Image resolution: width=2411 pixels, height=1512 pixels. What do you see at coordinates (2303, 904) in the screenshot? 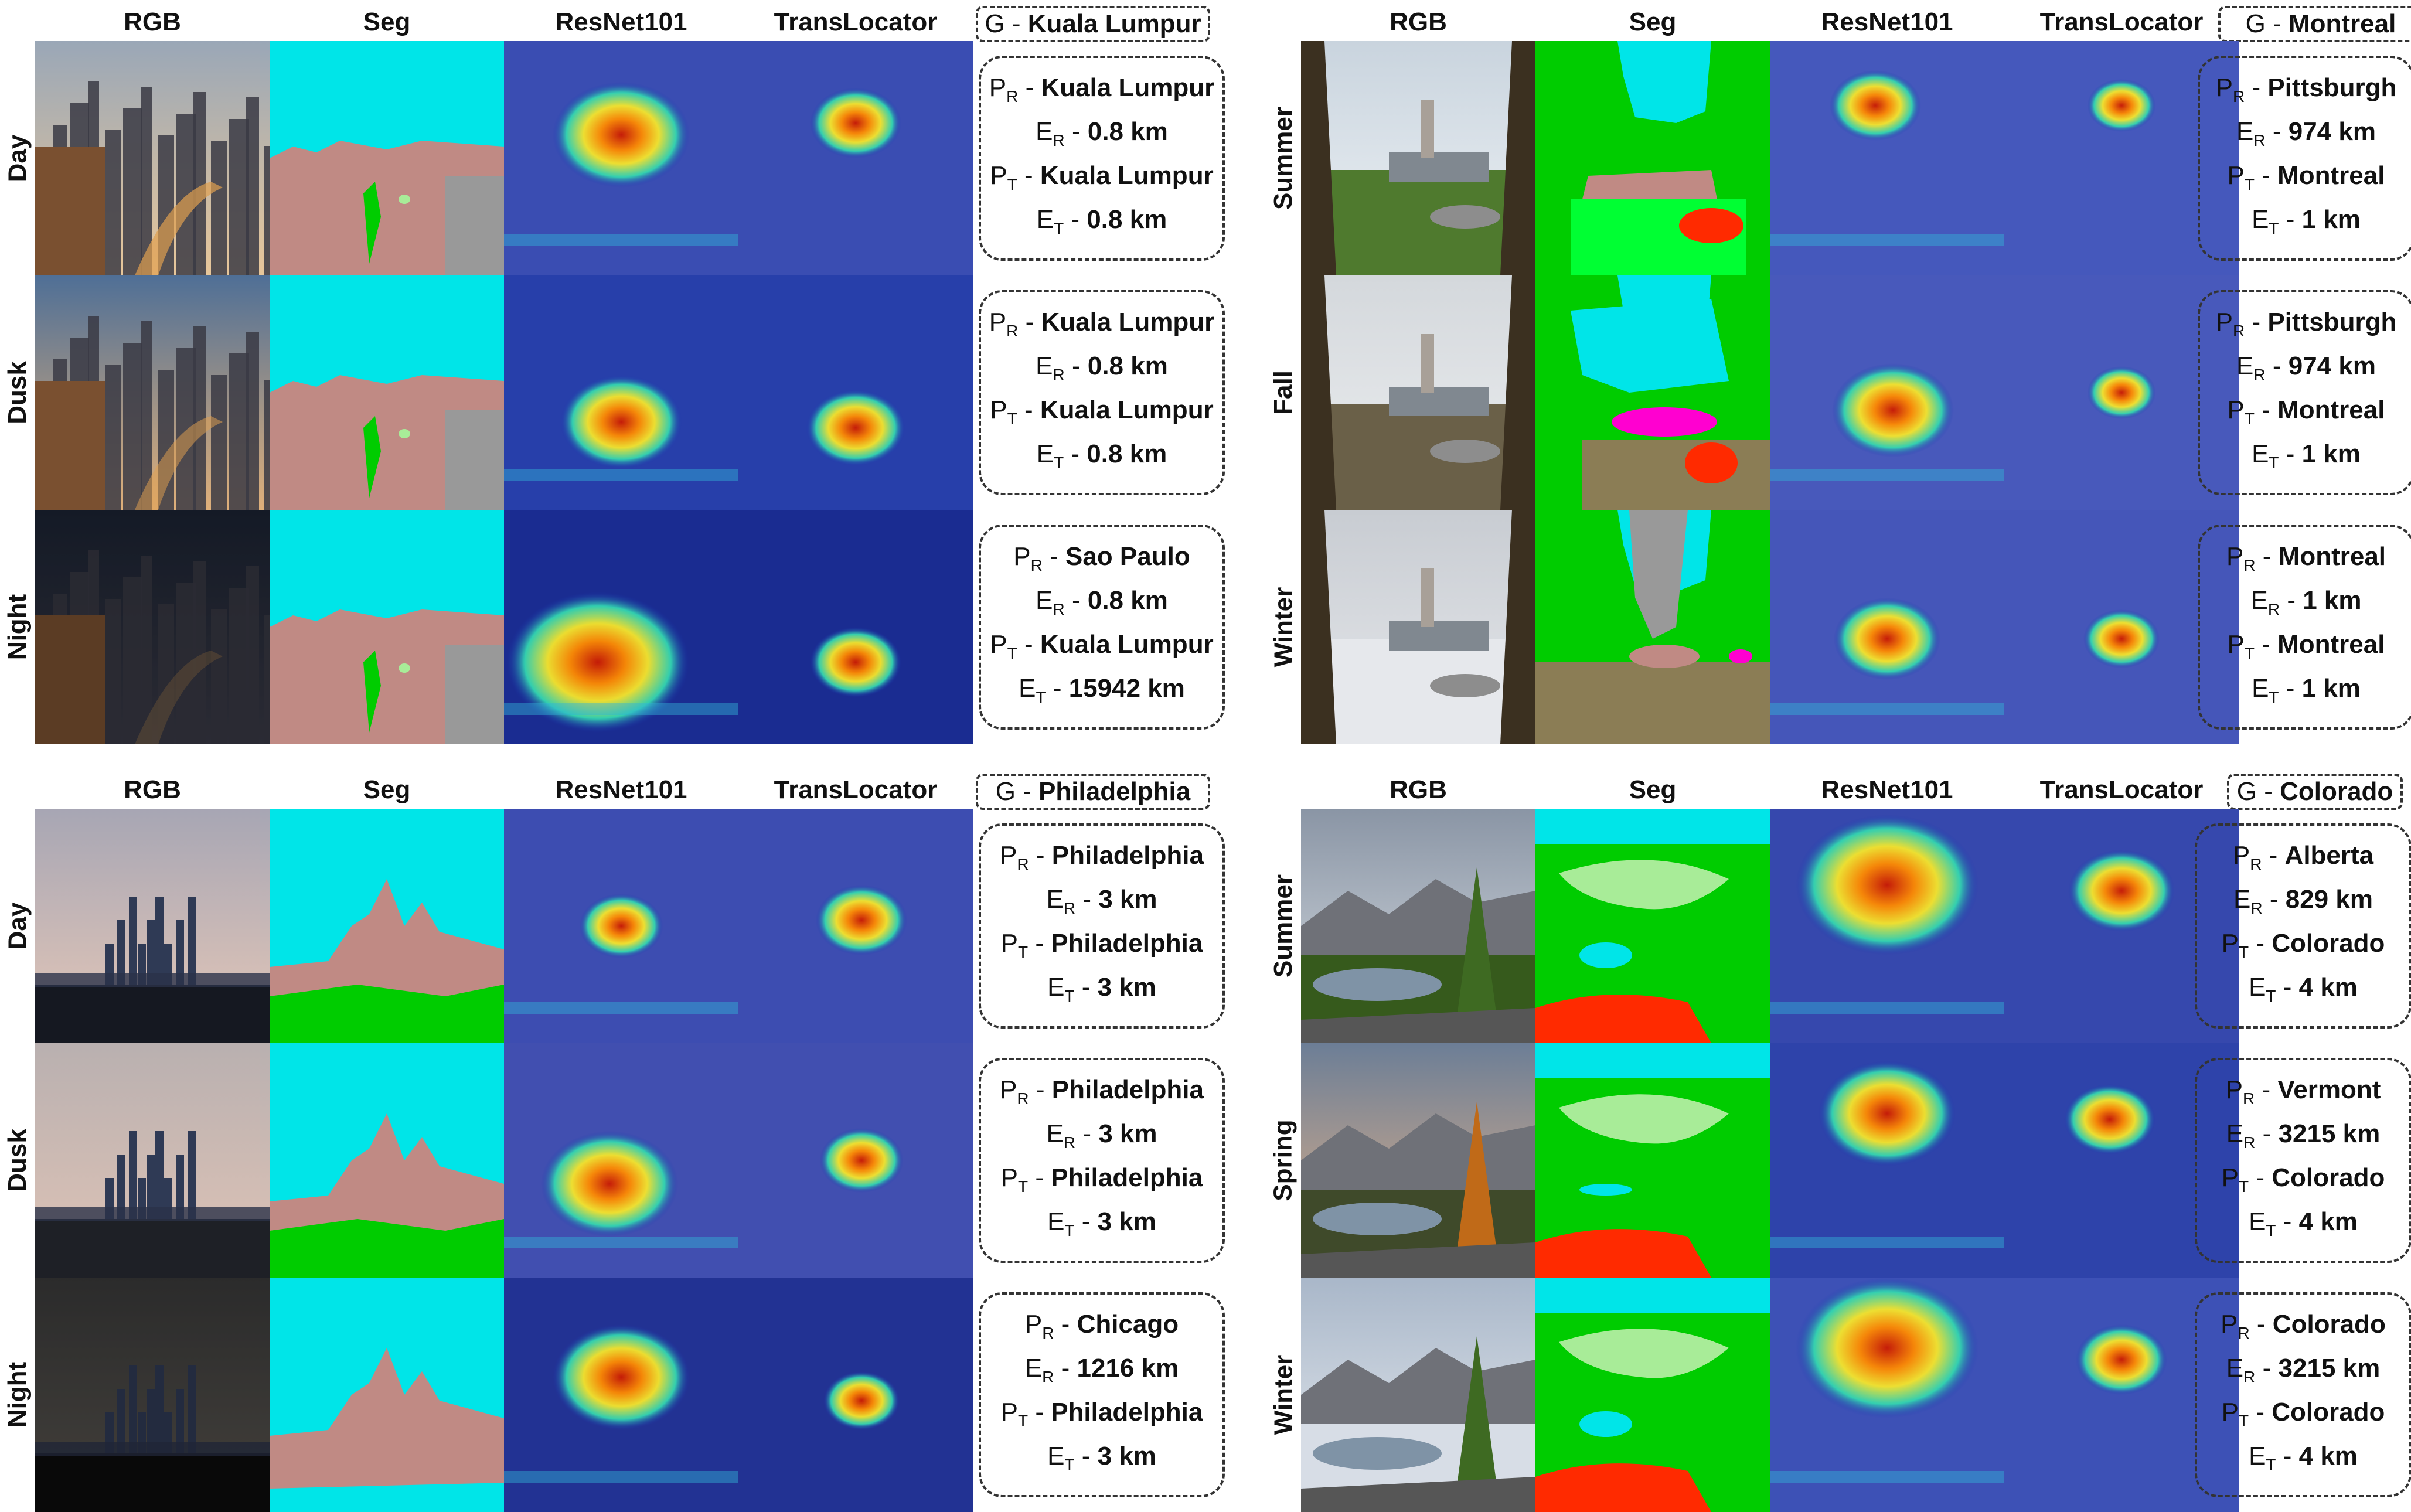
I see `error-resnet-line: ER - 829 km` at bounding box center [2303, 904].